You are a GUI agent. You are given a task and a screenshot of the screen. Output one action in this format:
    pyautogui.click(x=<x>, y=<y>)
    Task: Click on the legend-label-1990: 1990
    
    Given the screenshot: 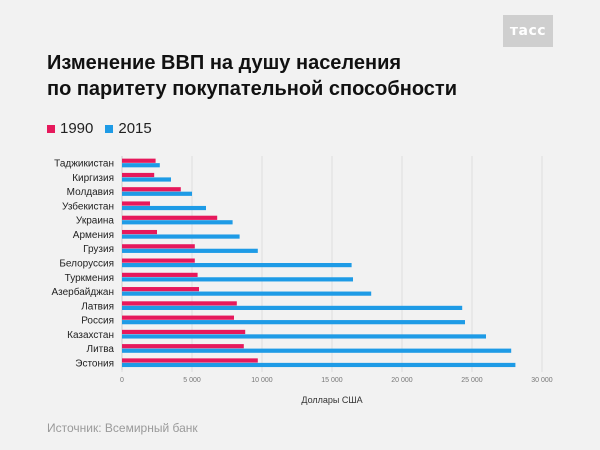 What is the action you would take?
    pyautogui.click(x=77, y=128)
    